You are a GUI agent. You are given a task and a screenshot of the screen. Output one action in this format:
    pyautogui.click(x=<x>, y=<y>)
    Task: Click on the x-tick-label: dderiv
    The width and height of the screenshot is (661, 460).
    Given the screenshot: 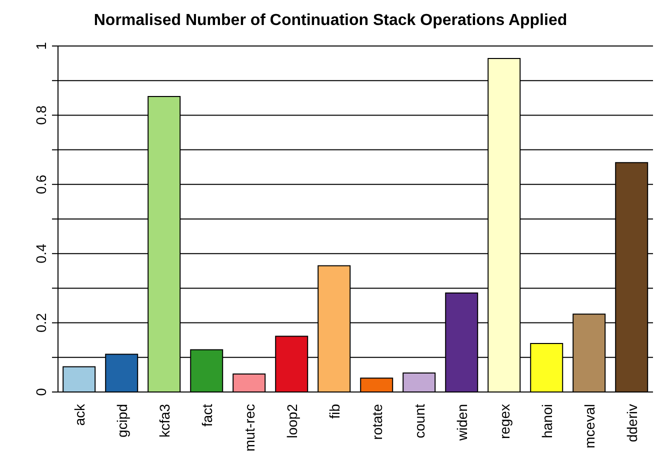 What is the action you would take?
    pyautogui.click(x=632, y=423)
    